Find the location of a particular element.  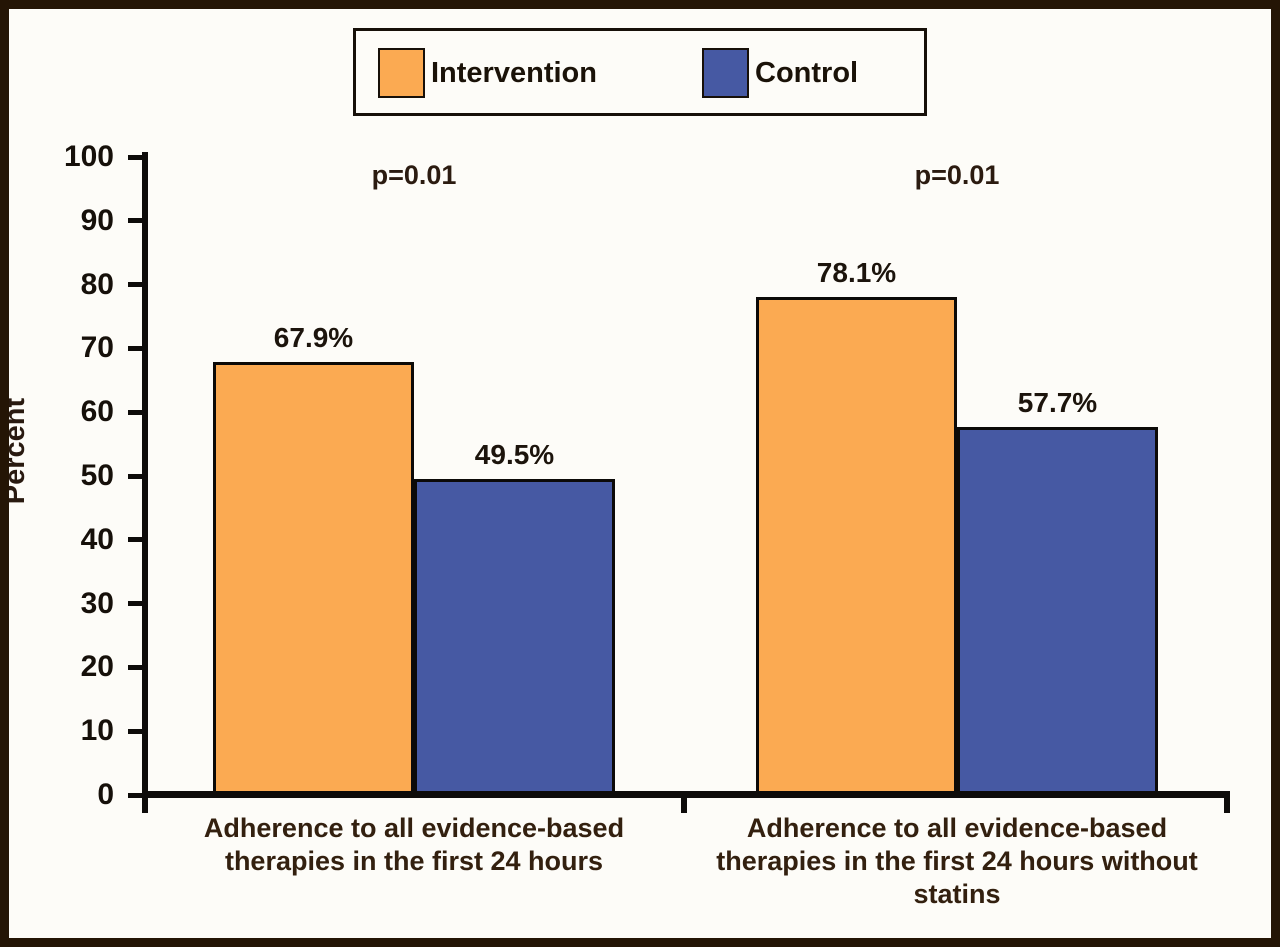

legend-item-control: Control is located at coordinates (780, 73).